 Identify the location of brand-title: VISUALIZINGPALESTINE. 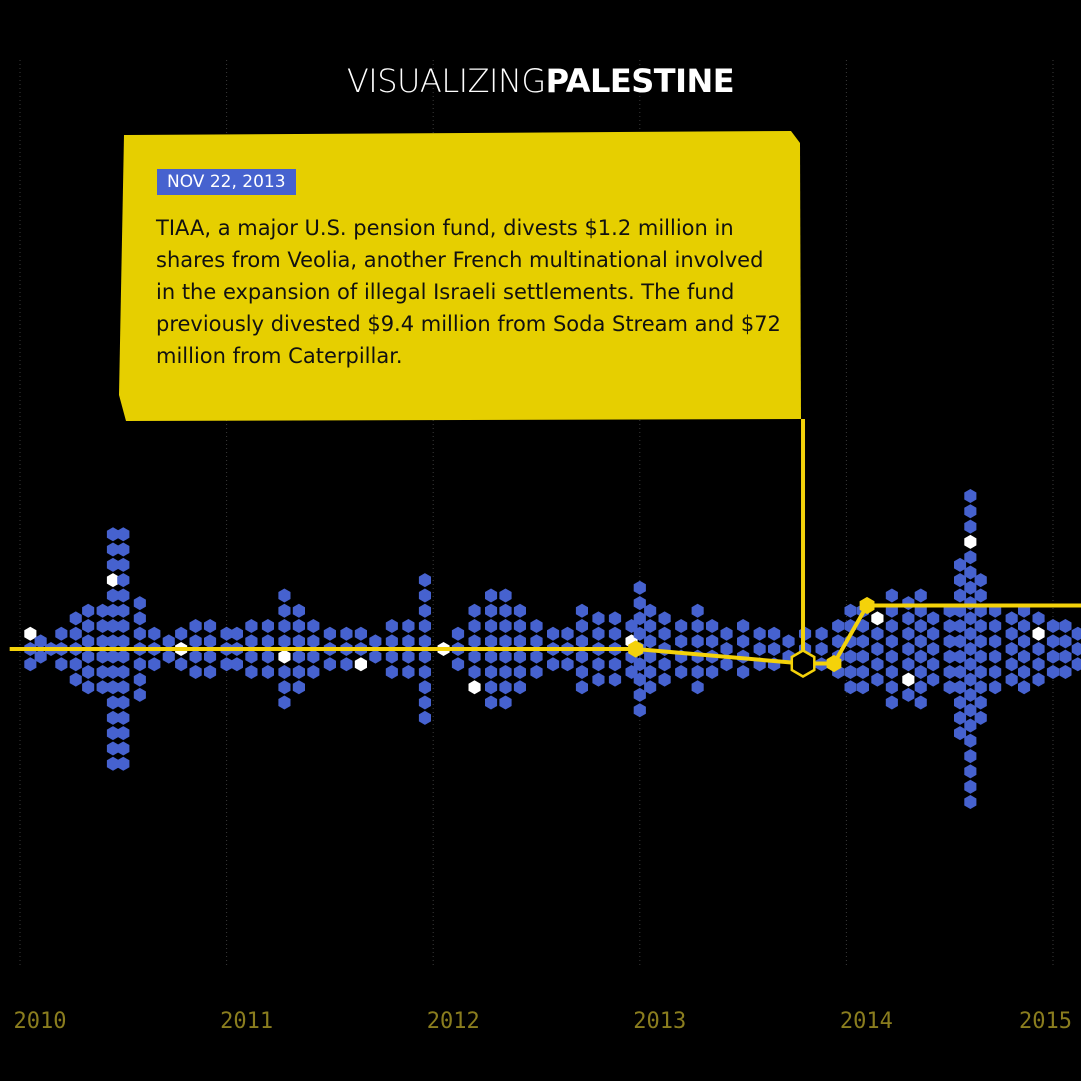
(540, 81).